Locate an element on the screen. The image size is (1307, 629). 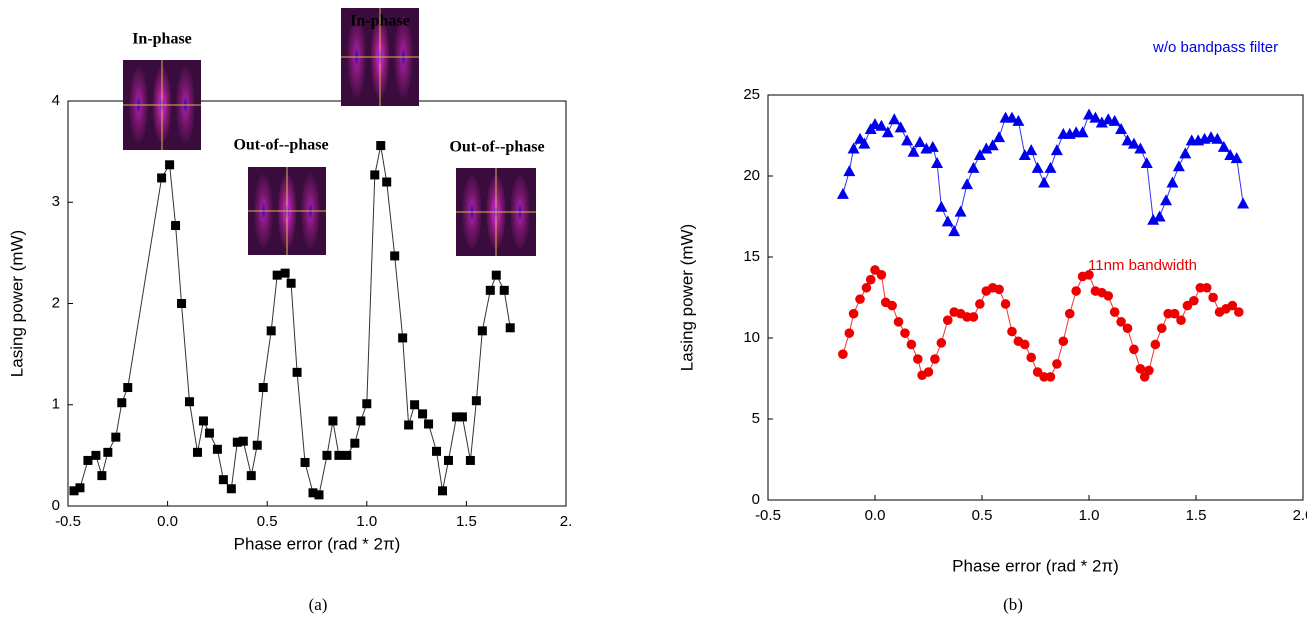
annotation: Out-of--phase is located at coordinates (280, 145).